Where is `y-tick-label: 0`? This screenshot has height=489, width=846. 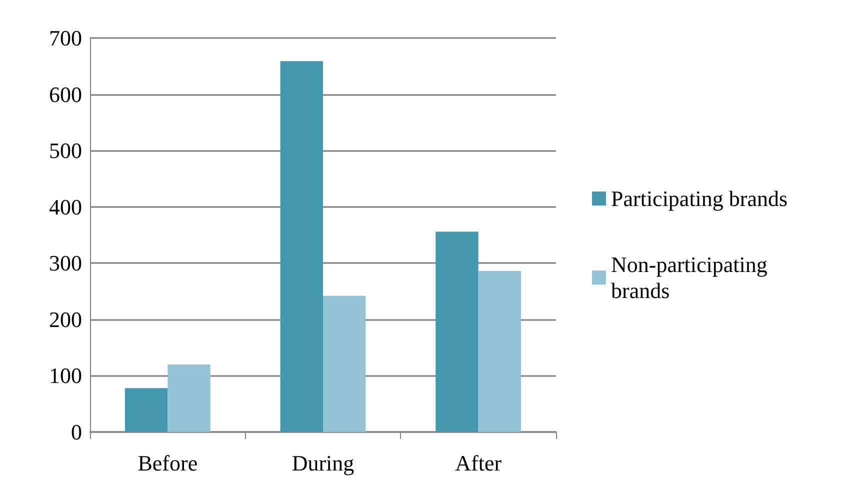 y-tick-label: 0 is located at coordinates (76, 432).